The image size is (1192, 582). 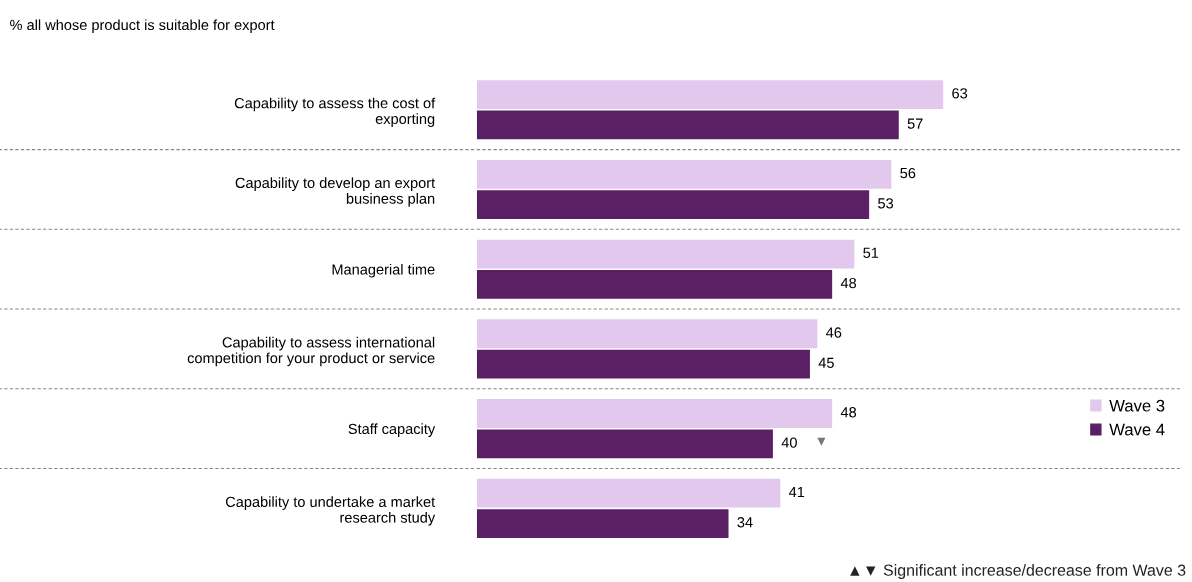 What do you see at coordinates (908, 173) in the screenshot?
I see `data-label: 56` at bounding box center [908, 173].